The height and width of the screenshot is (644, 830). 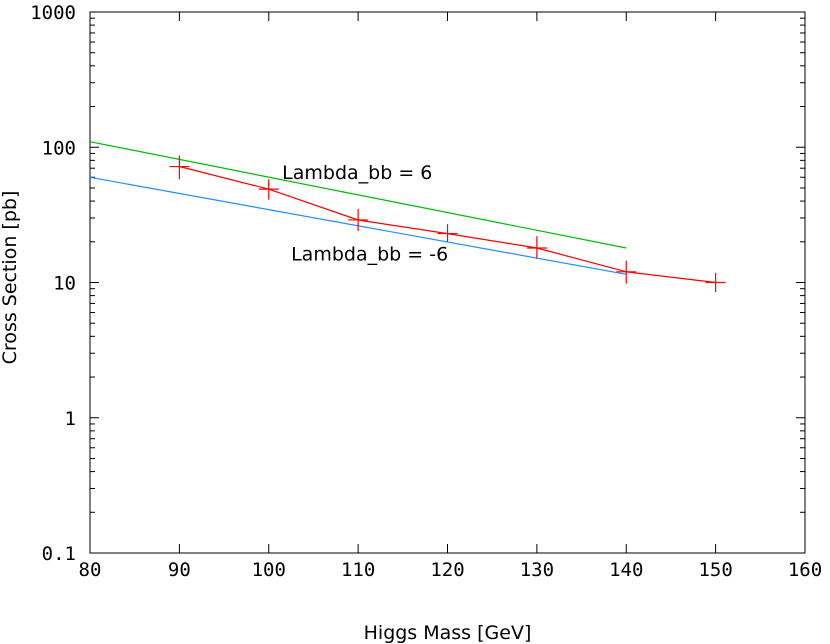 I want to click on y-tick-label: 1, so click(x=70, y=419).